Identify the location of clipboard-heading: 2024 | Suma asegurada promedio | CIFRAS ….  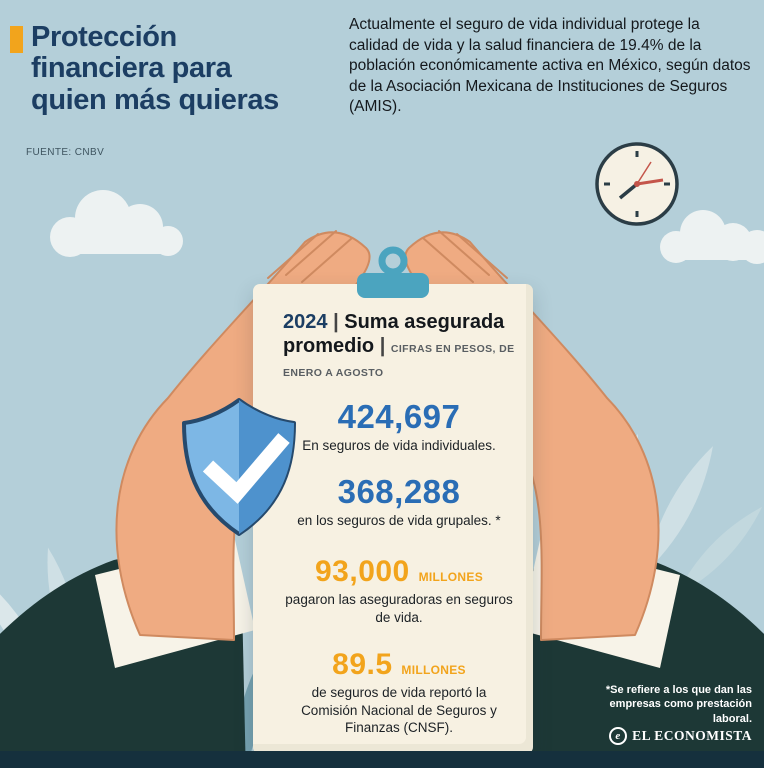
(402, 346).